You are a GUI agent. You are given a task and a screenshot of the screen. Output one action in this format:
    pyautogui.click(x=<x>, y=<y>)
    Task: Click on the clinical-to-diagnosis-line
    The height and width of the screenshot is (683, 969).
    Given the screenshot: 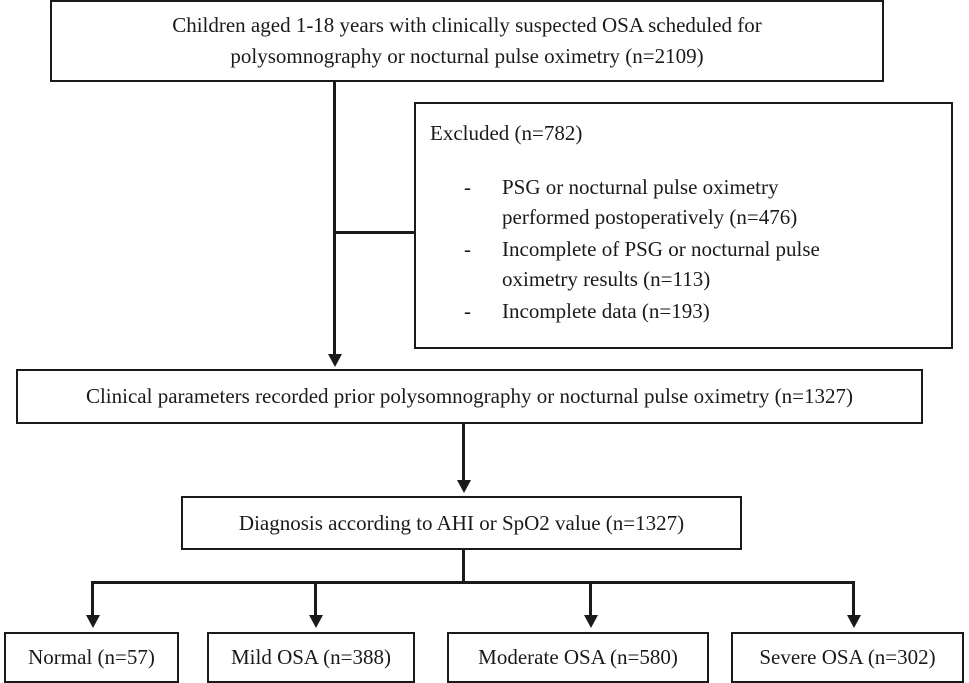 What is the action you would take?
    pyautogui.click(x=463, y=452)
    